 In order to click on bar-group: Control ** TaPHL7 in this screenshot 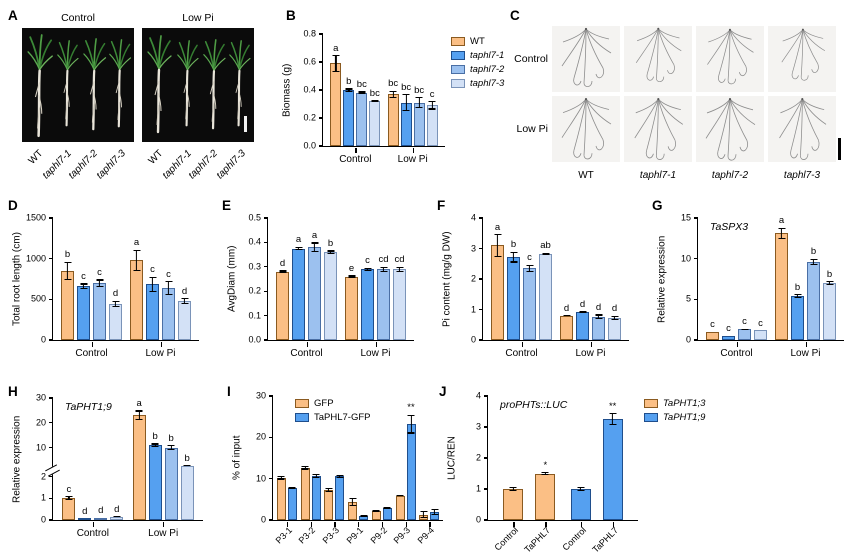, I will do `click(591, 475)`.